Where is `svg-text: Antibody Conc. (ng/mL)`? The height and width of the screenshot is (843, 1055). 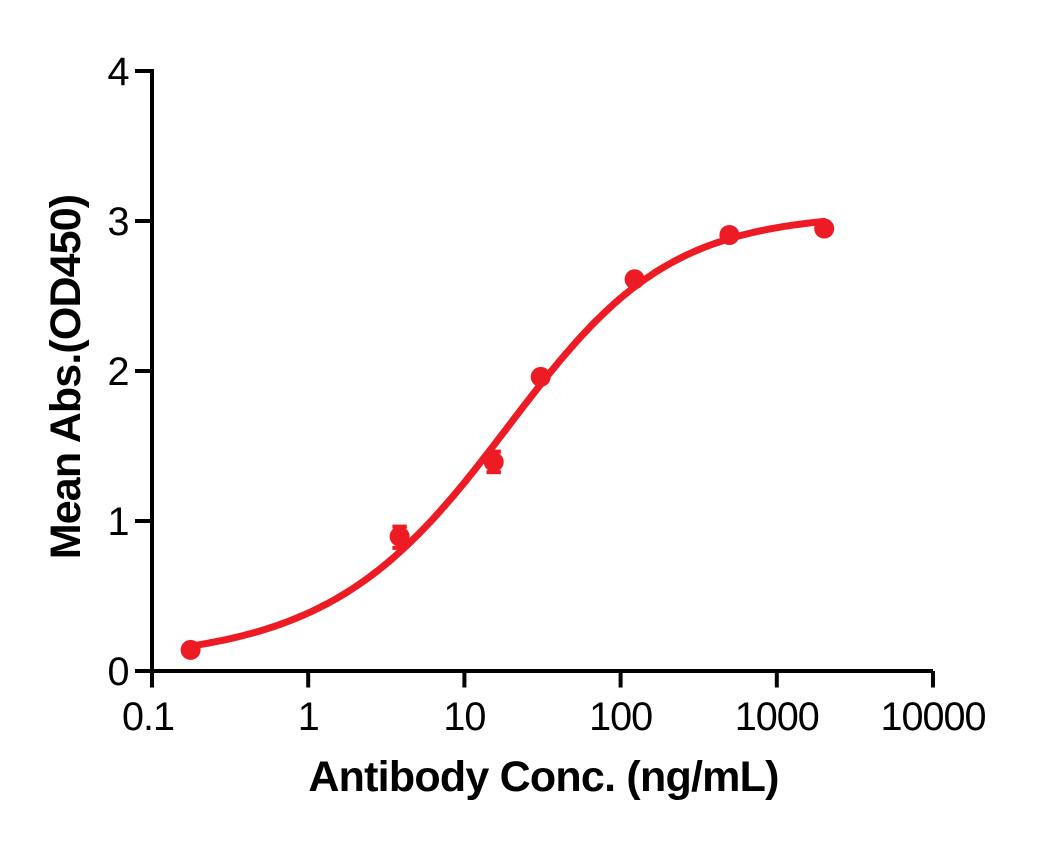 svg-text: Antibody Conc. (ng/mL) is located at coordinates (543, 777).